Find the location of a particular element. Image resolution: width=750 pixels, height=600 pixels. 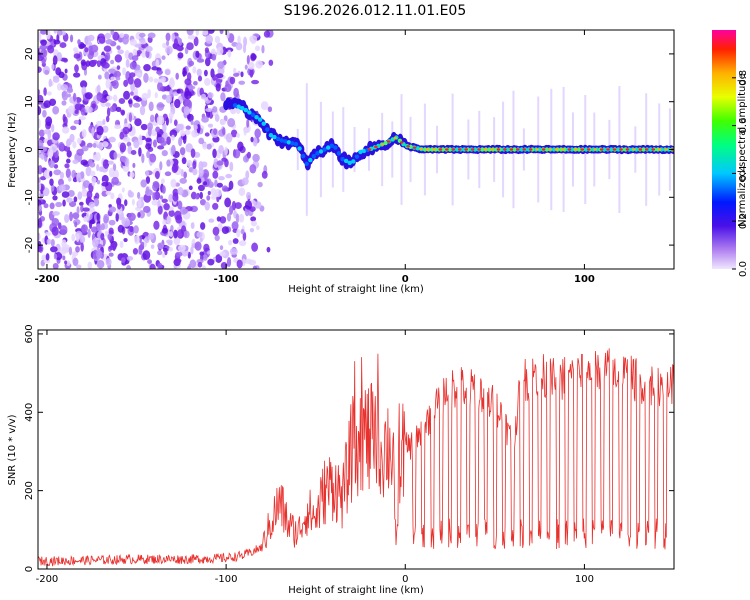

spectrogram-ytick-label: 20 is located at coordinates (29, 54).